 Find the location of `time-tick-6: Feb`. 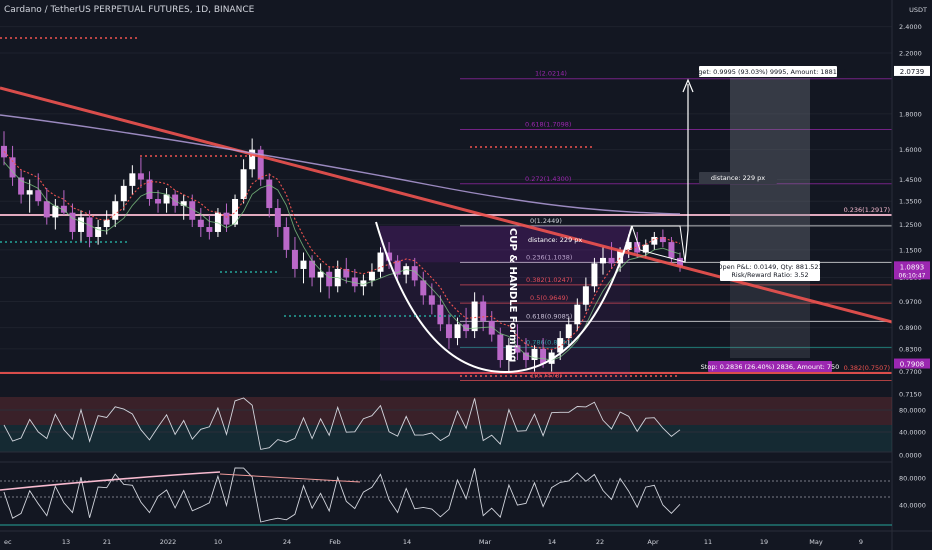

time-tick-6: Feb is located at coordinates (335, 542).